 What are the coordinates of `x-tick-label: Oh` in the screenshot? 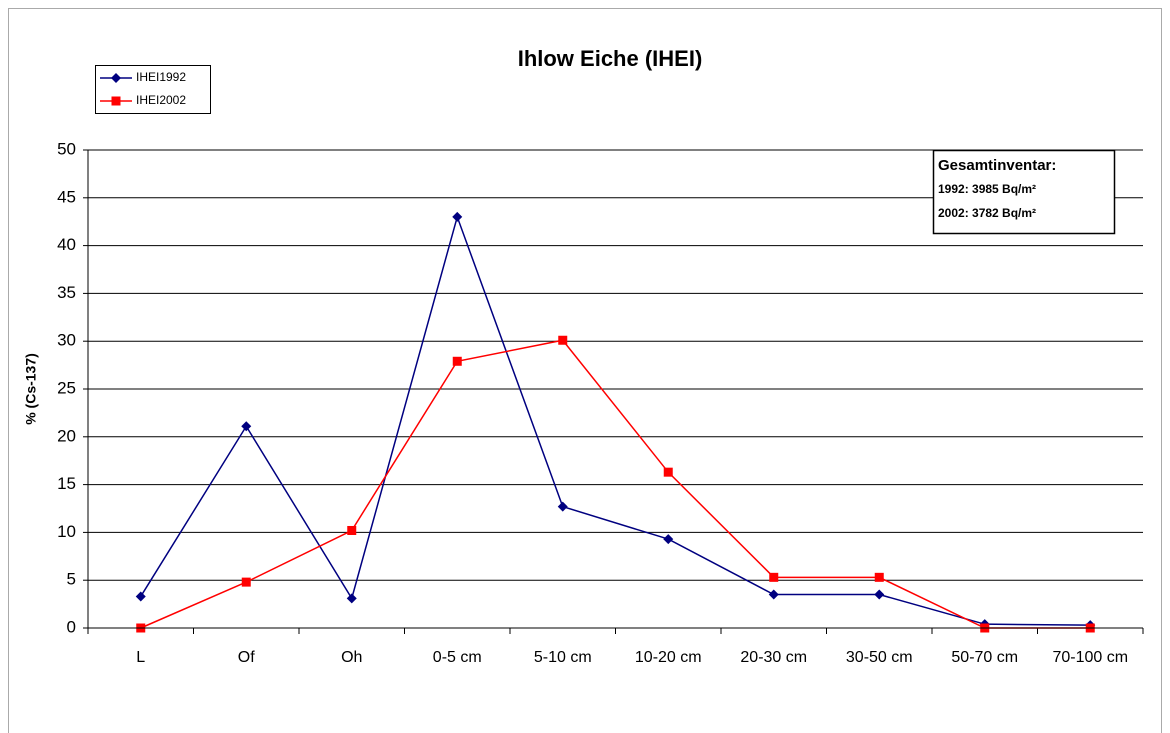 It's located at (351, 657).